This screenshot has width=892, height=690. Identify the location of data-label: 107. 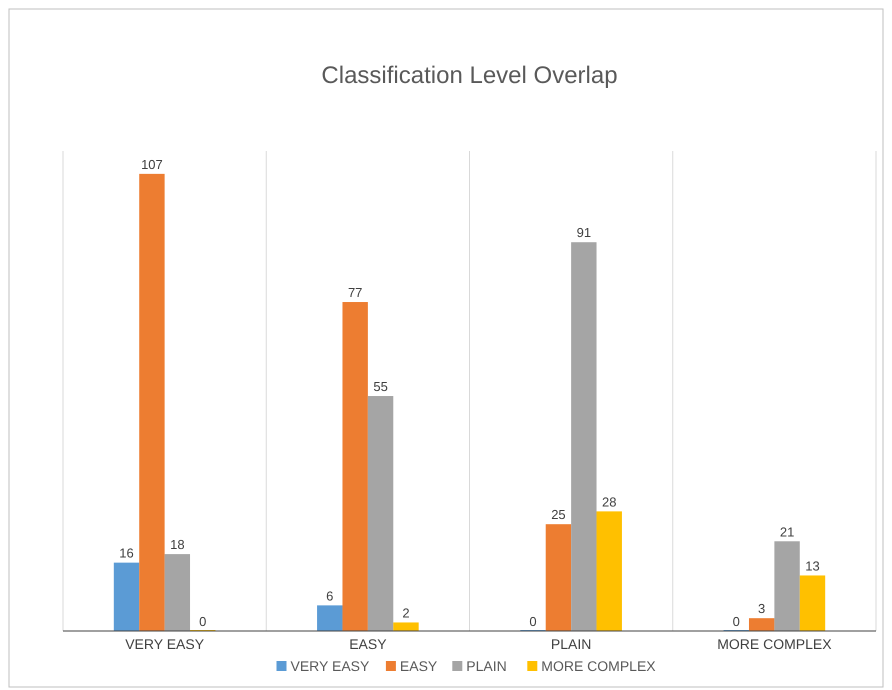
(152, 164).